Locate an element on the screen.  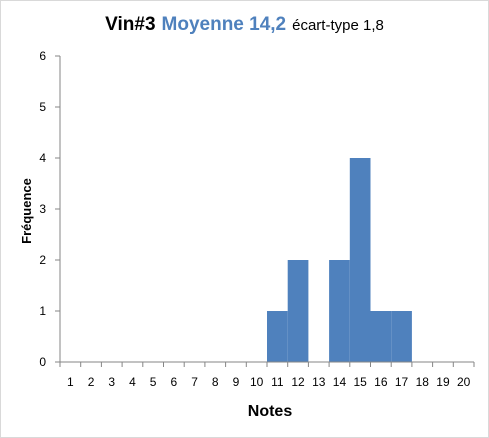
y-tick-label-6: 6 is located at coordinates (42, 56).